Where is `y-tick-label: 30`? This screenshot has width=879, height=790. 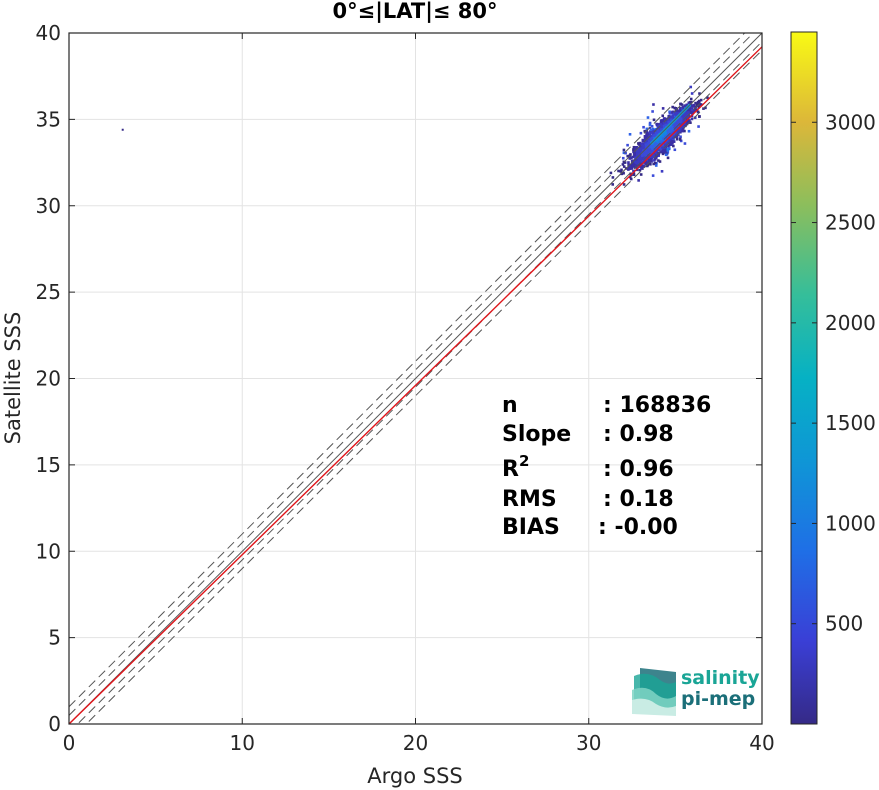
y-tick-label: 30 is located at coordinates (48, 206).